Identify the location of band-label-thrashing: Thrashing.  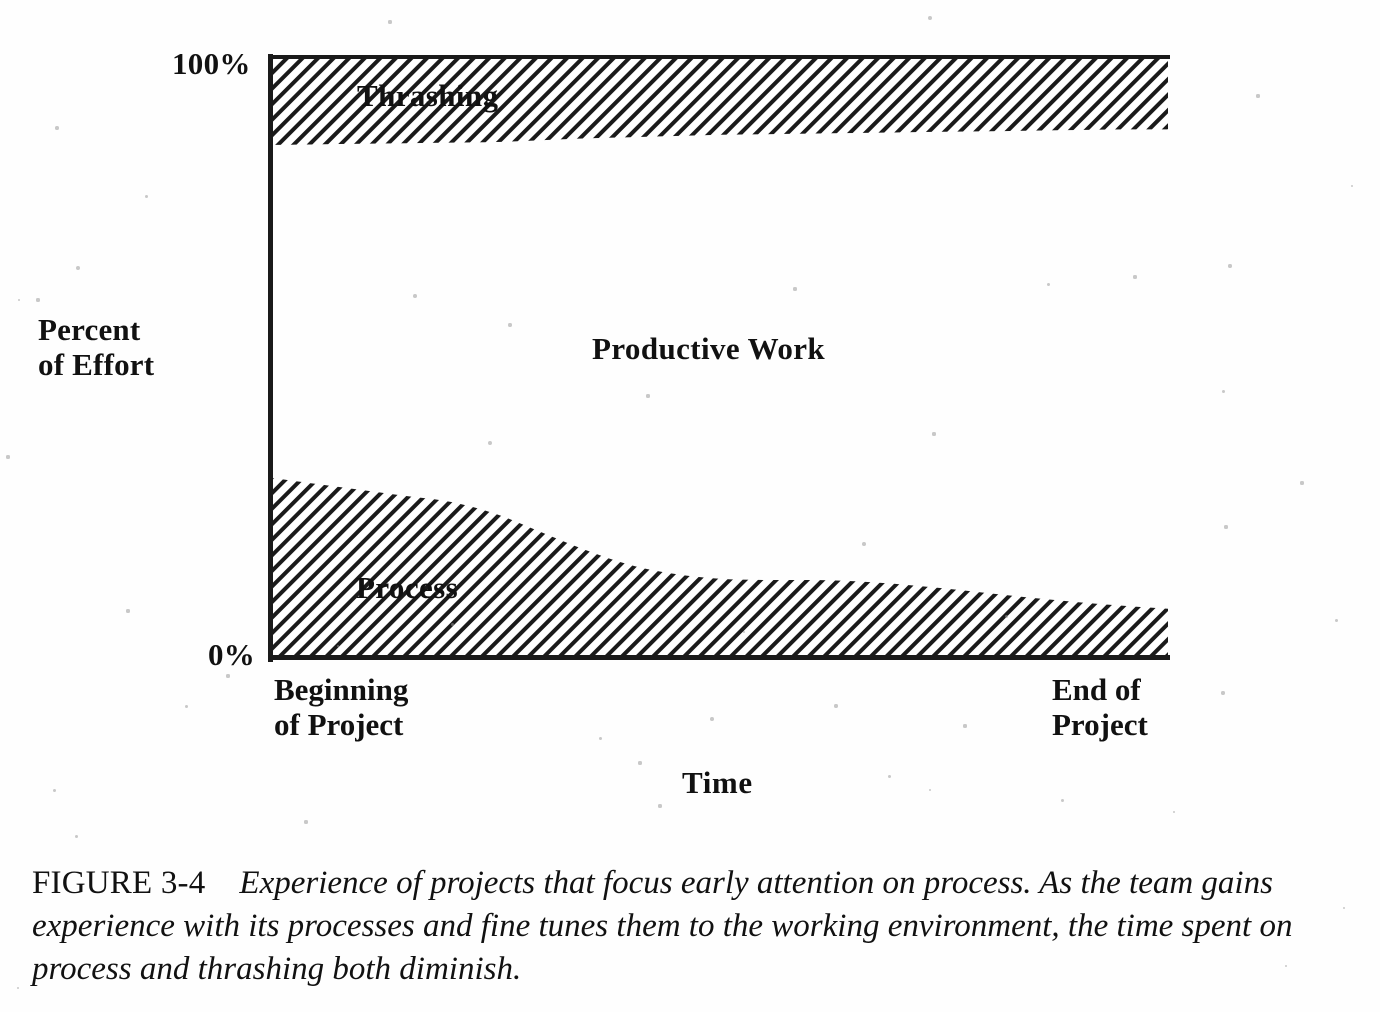
(428, 95).